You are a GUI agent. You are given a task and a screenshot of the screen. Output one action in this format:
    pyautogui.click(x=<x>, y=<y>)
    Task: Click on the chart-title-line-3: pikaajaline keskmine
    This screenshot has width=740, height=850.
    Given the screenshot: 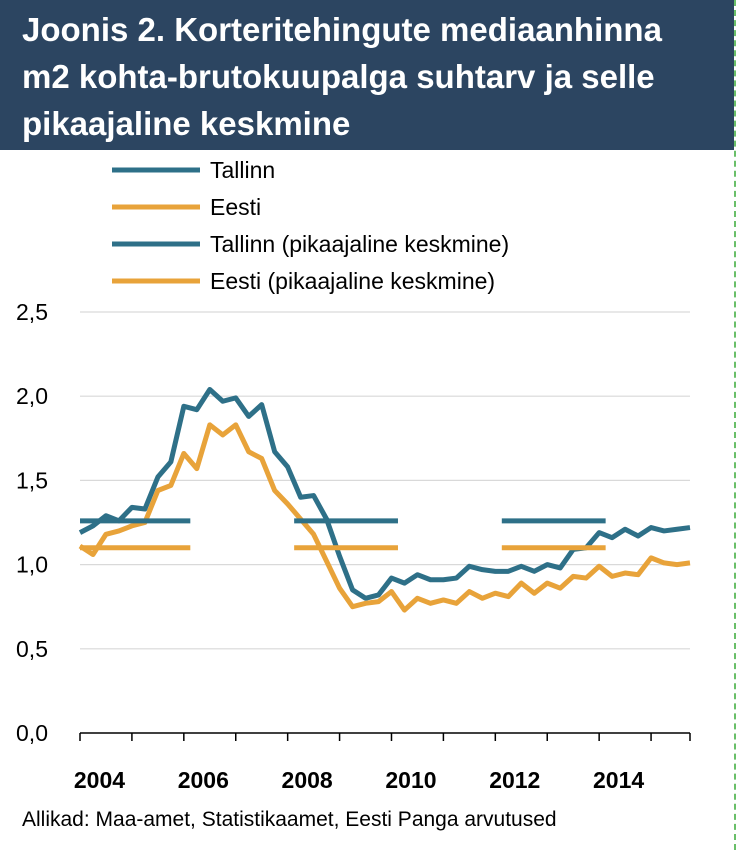 What is the action you would take?
    pyautogui.click(x=186, y=123)
    